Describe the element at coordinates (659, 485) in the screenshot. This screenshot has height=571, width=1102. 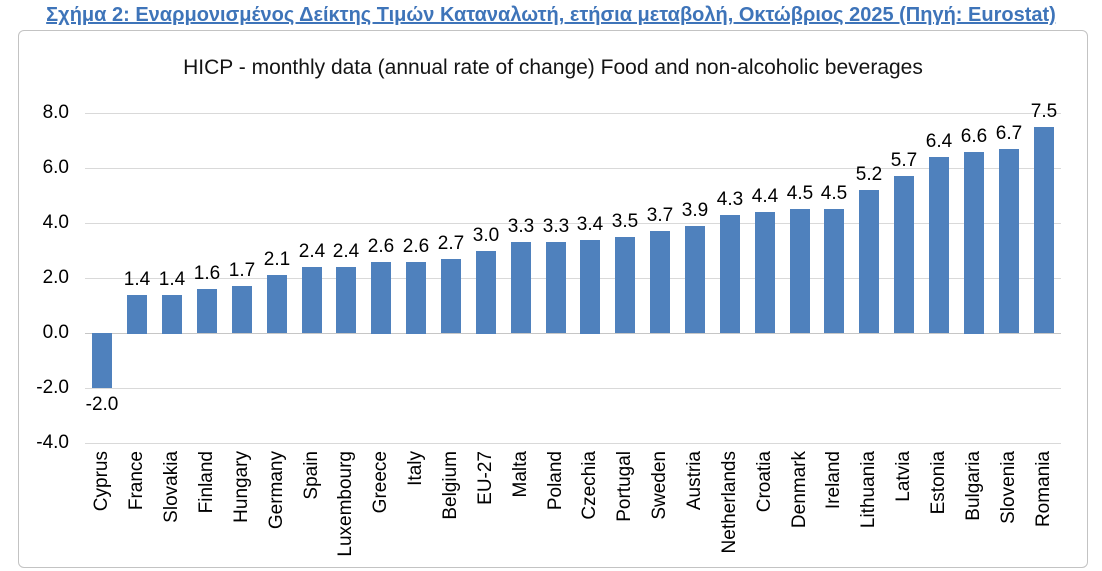
I see `x-axis-category-label: Sweden` at that location.